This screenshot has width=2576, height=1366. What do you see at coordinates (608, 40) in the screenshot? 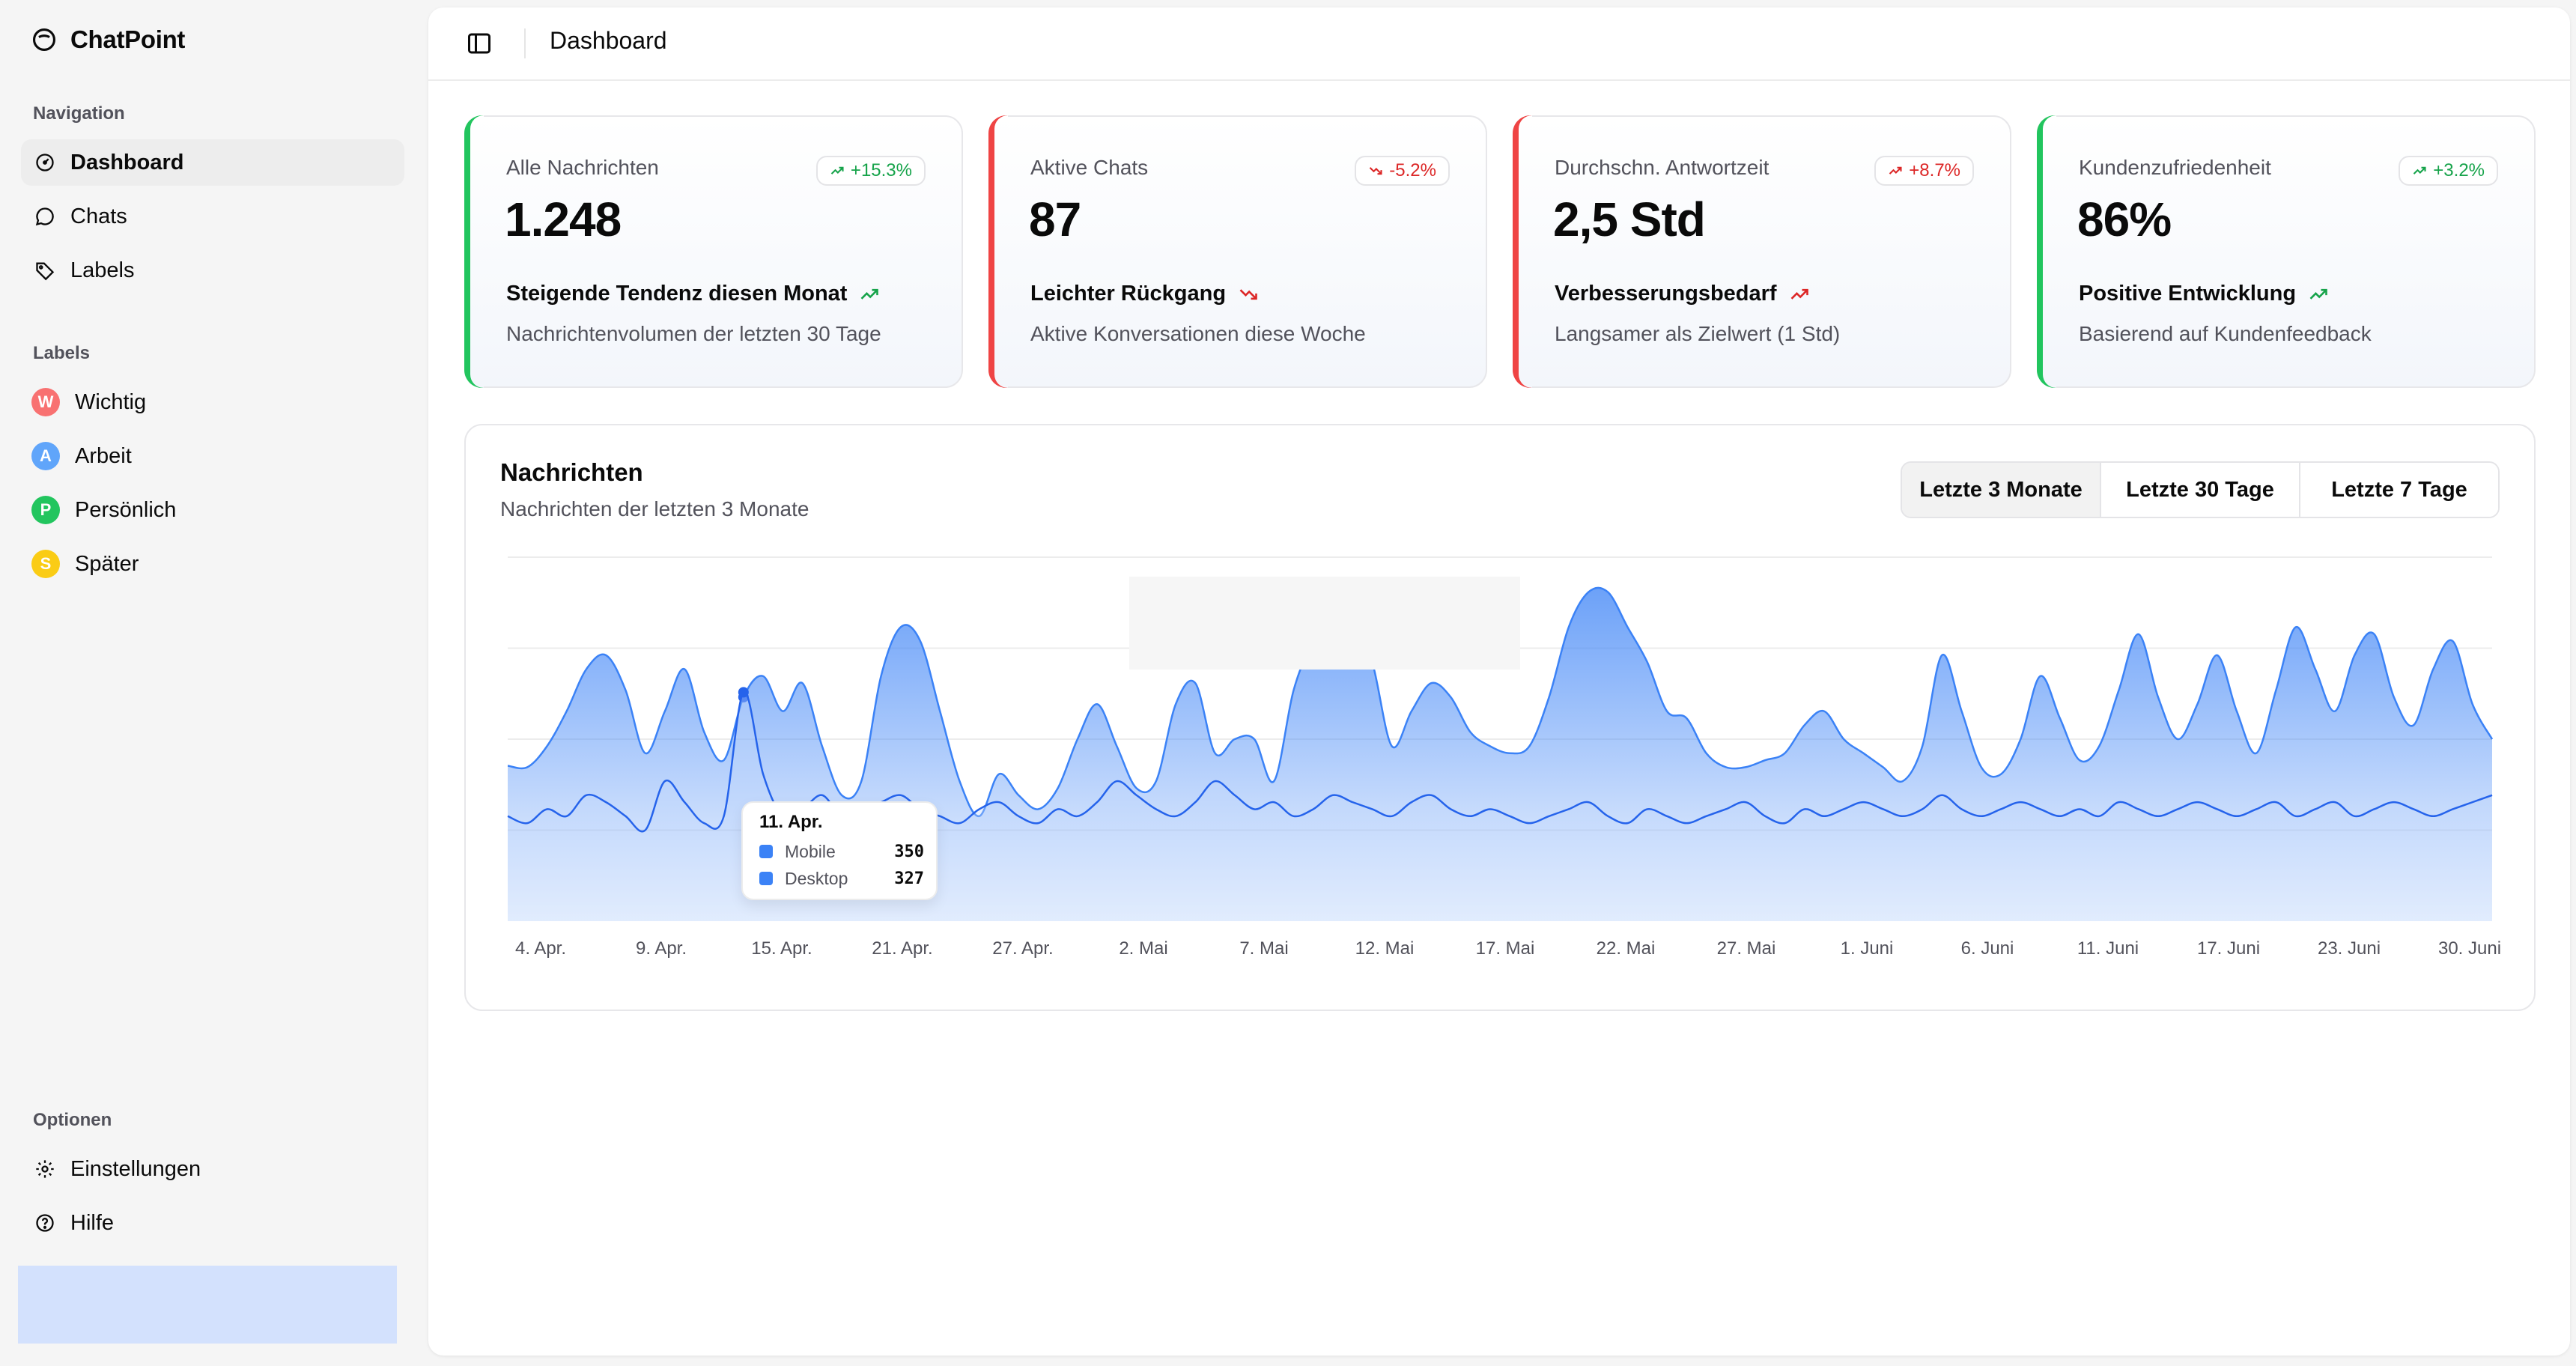
I see `page-title: Dashboard` at bounding box center [608, 40].